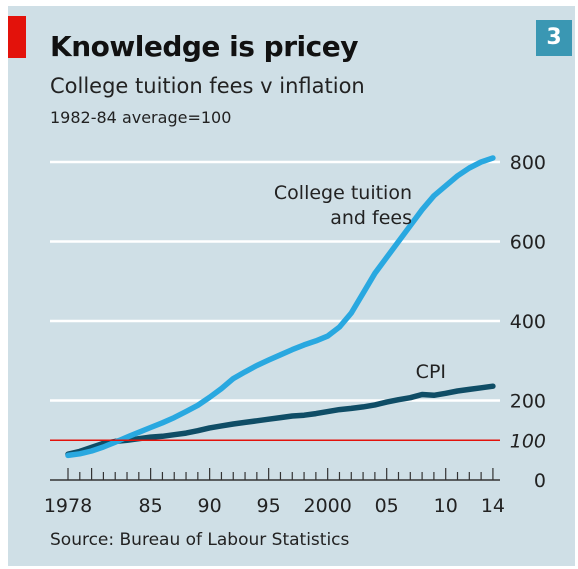 This screenshot has height=569, width=578. What do you see at coordinates (528, 163) in the screenshot?
I see `y-tick-label-800: 800` at bounding box center [528, 163].